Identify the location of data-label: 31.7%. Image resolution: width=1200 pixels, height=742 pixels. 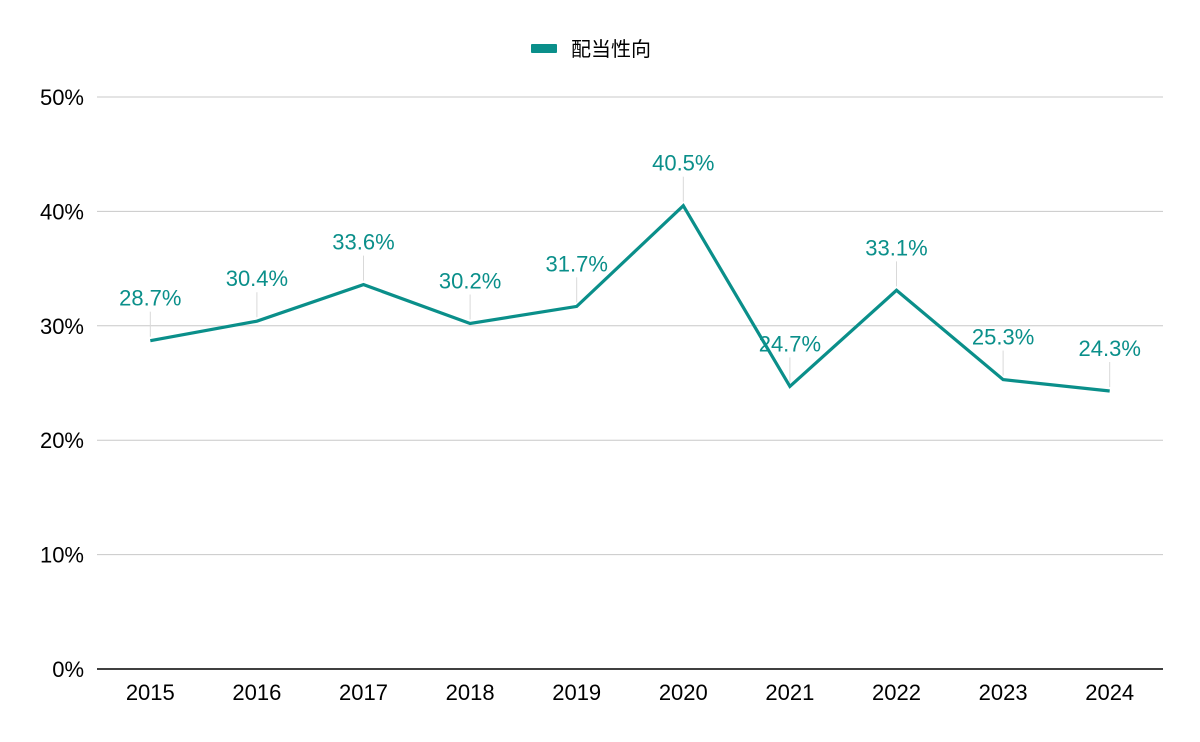
(577, 263).